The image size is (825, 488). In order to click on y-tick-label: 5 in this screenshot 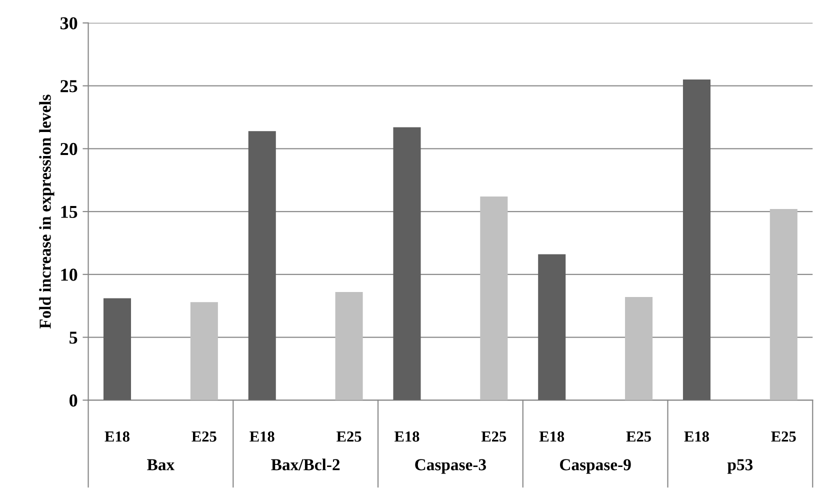, I will do `click(74, 338)`.